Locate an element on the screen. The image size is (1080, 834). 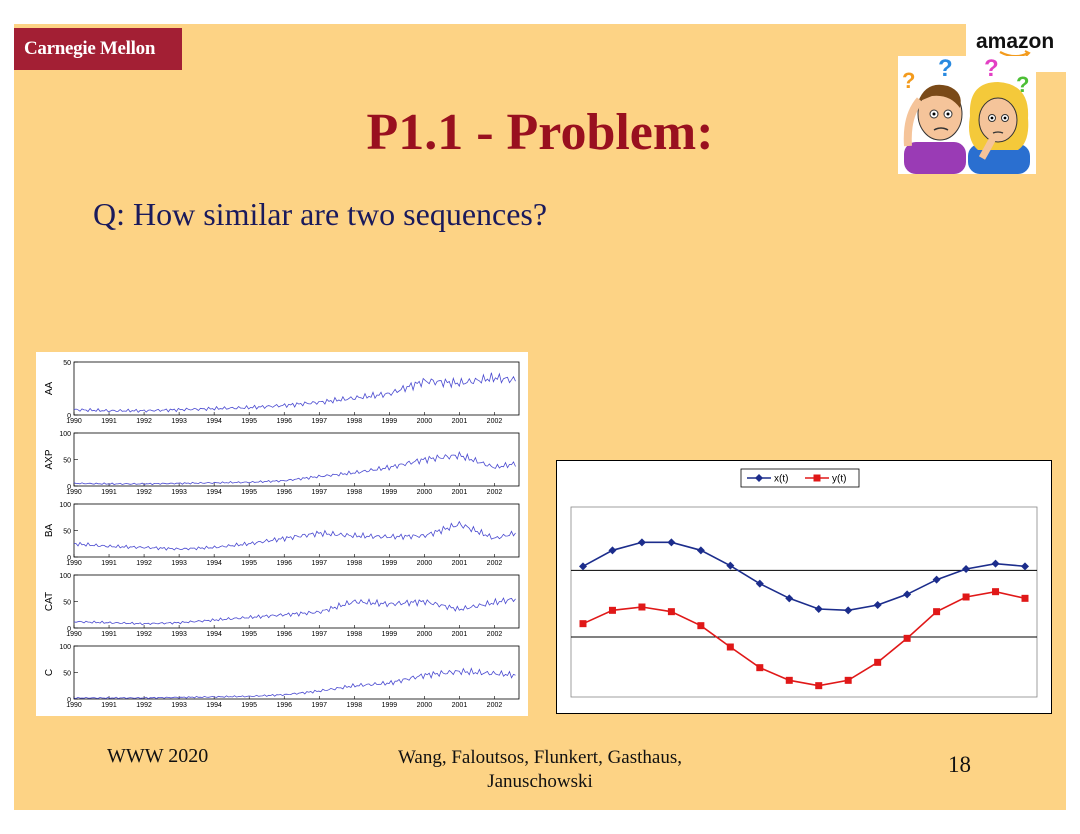
footer-venue: WWW 2020 is located at coordinates (158, 756).